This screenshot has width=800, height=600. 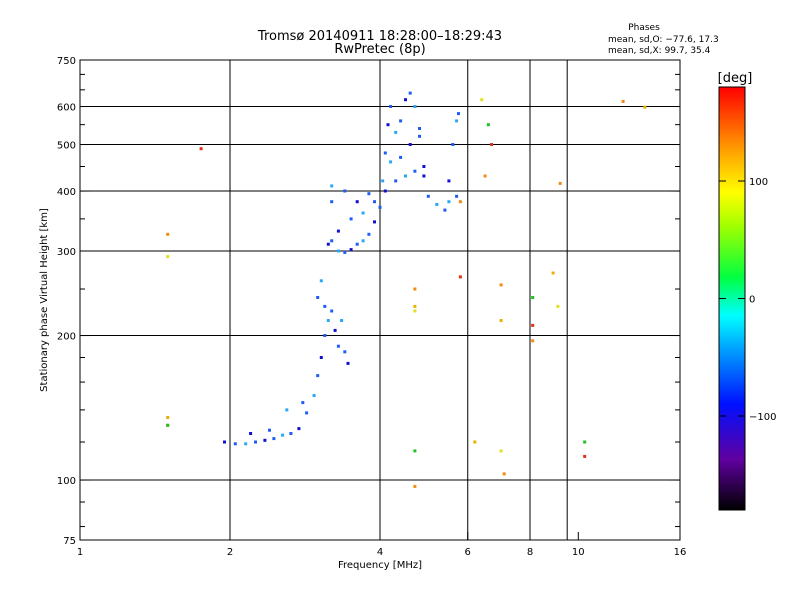 I want to click on y-tick-label: 500, so click(x=66, y=146).